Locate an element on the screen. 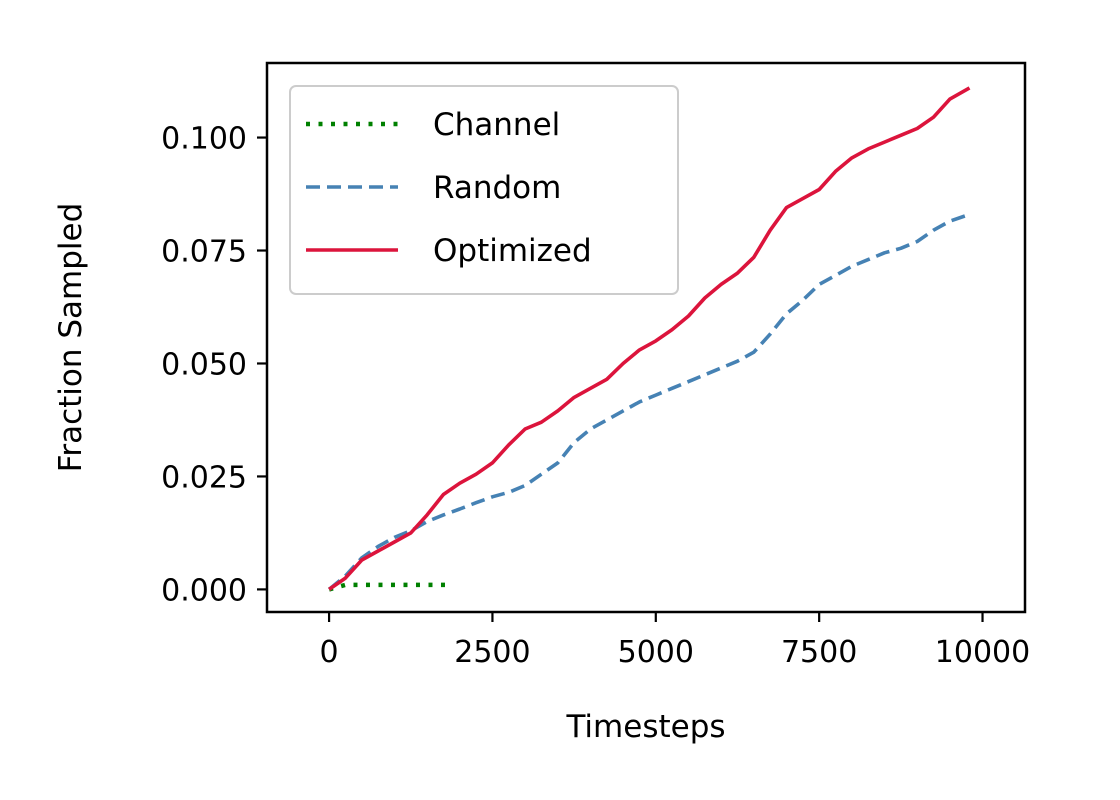 The image size is (1120, 800). legend-items: Channel Random Optimized is located at coordinates (449, 188).